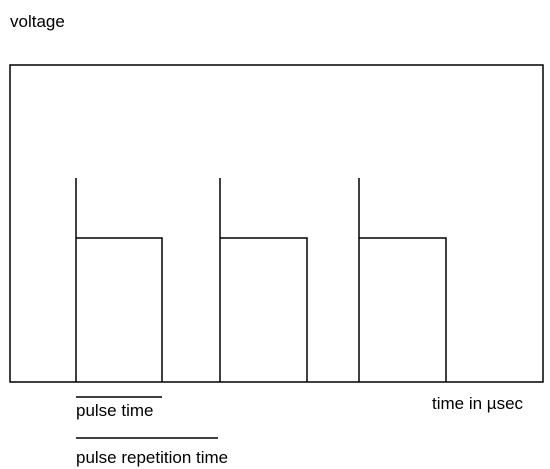  I want to click on y-axis-label: voltage, so click(37, 21).